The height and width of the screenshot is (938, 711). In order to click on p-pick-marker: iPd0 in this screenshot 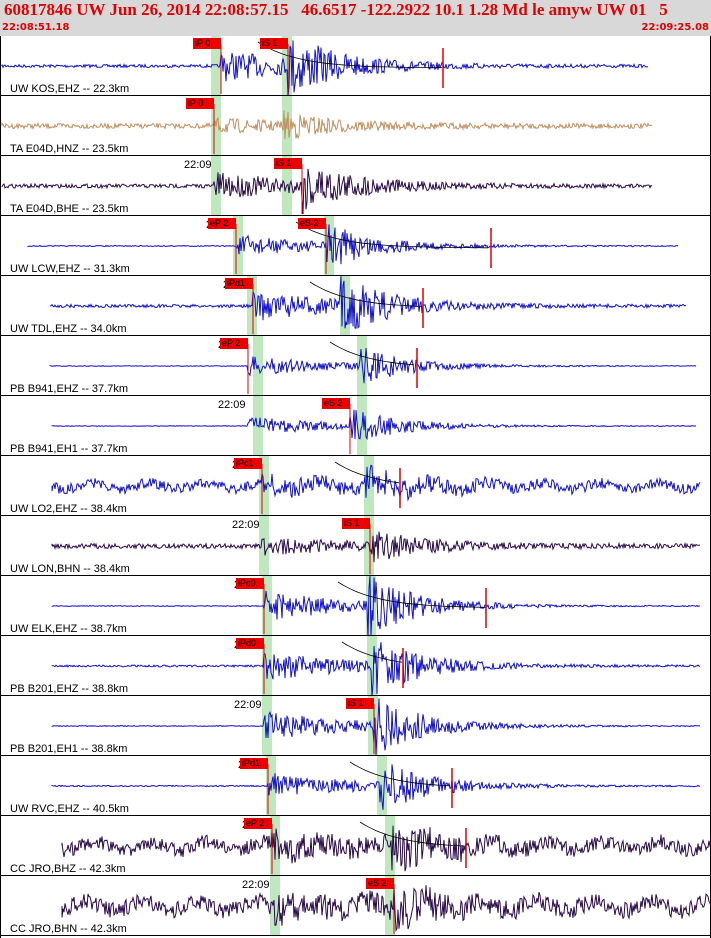, I will do `click(250, 643)`.